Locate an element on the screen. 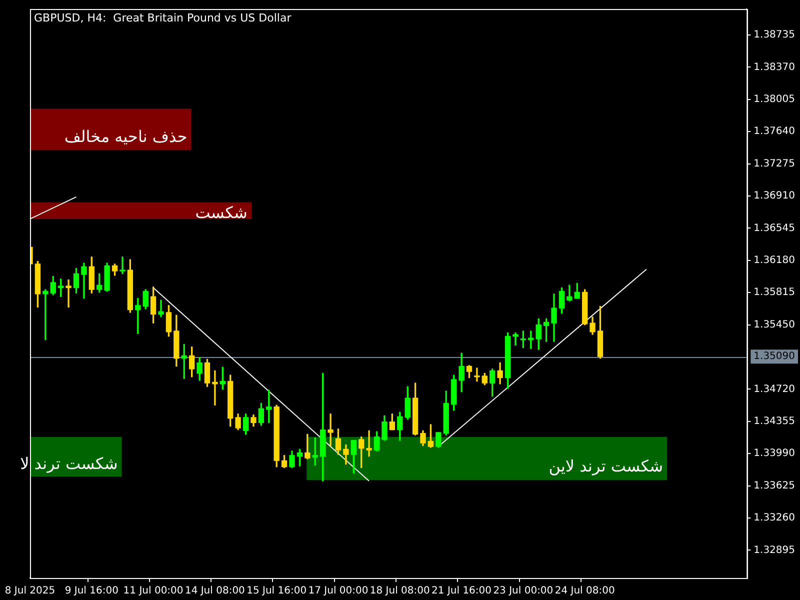  x-tick-label: 9 Jul 16:00 is located at coordinates (91, 591).